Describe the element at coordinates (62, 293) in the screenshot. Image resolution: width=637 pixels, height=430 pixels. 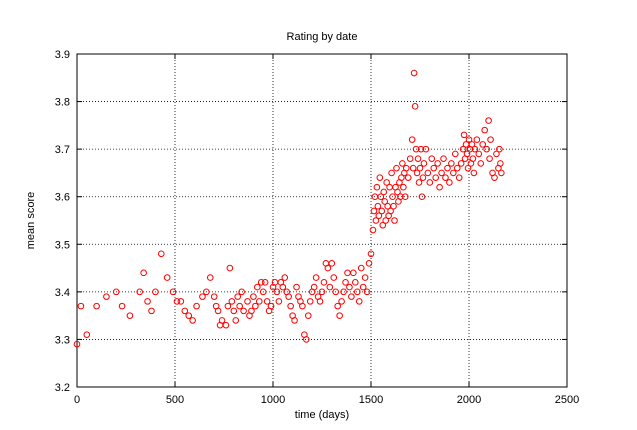
I see `y-tick-label: 3.4` at that location.